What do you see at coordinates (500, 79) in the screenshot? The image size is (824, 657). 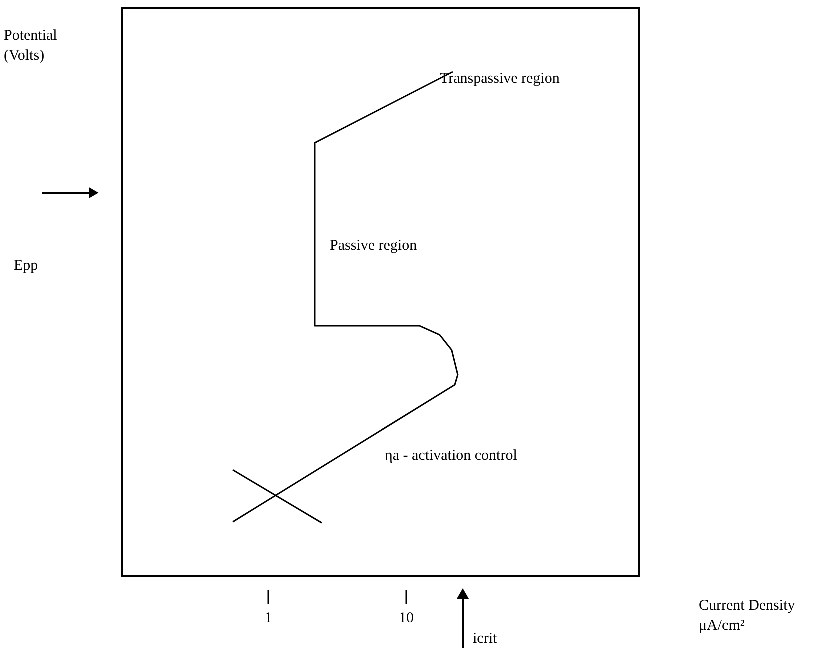 I see `annotation: Transpassive region` at bounding box center [500, 79].